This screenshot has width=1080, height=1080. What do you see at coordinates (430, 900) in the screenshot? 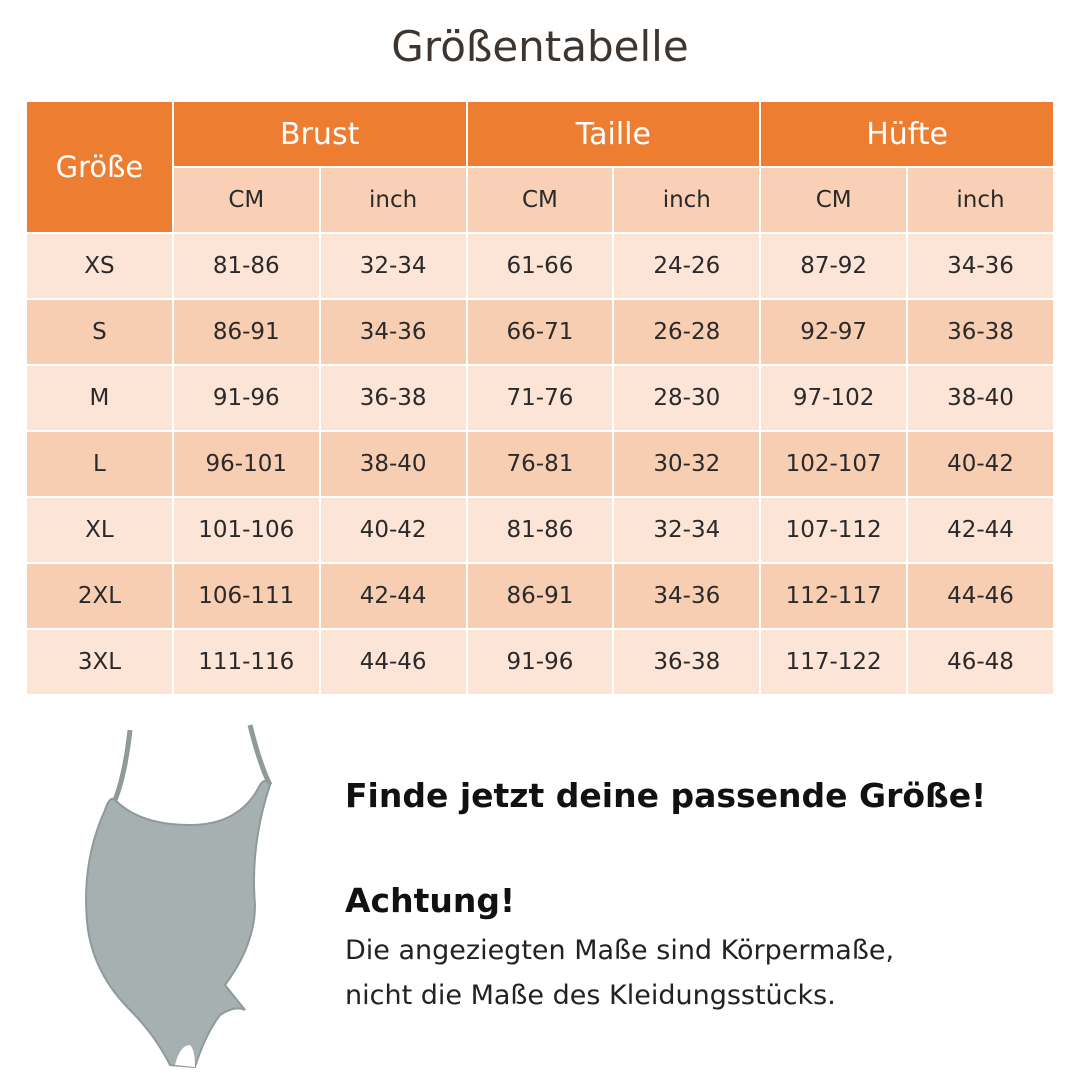
I see `warning-title: Achtung!` at bounding box center [430, 900].